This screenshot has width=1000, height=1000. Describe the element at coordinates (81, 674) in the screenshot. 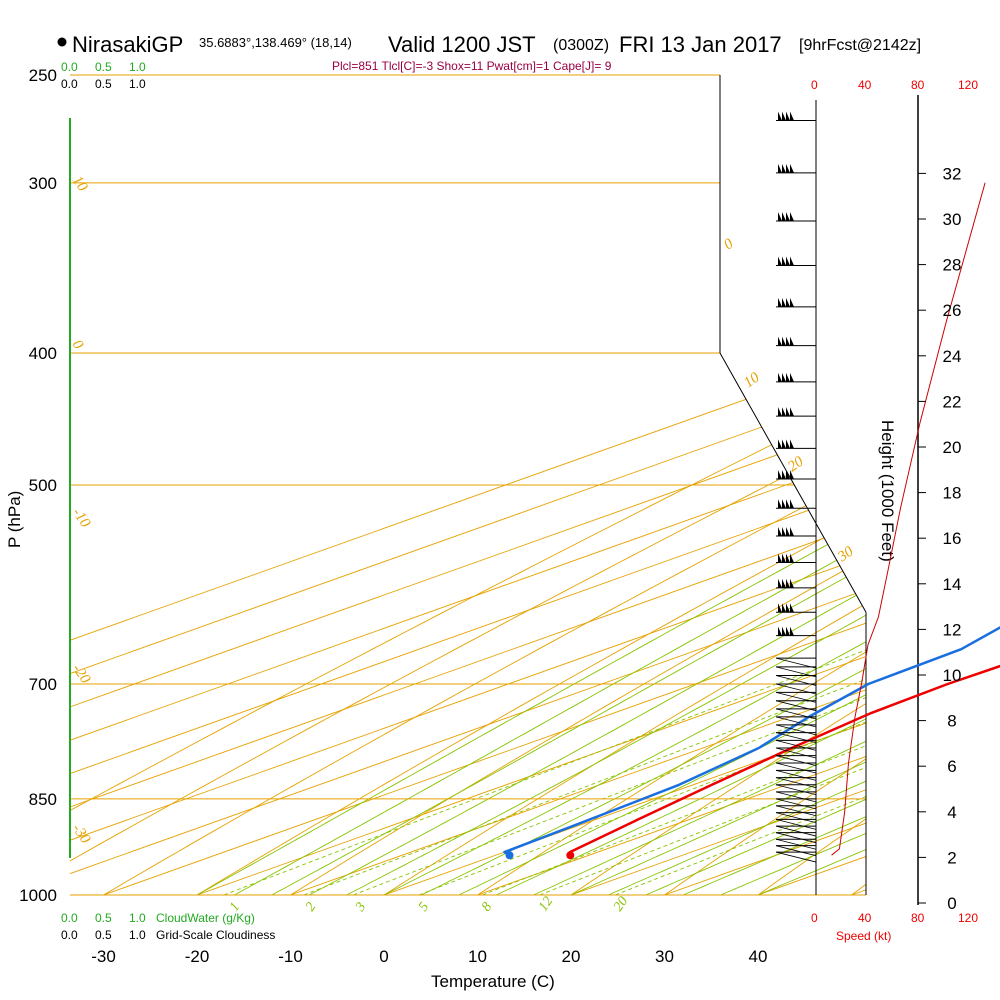

I see `dry-adiabat-label: -20` at that location.